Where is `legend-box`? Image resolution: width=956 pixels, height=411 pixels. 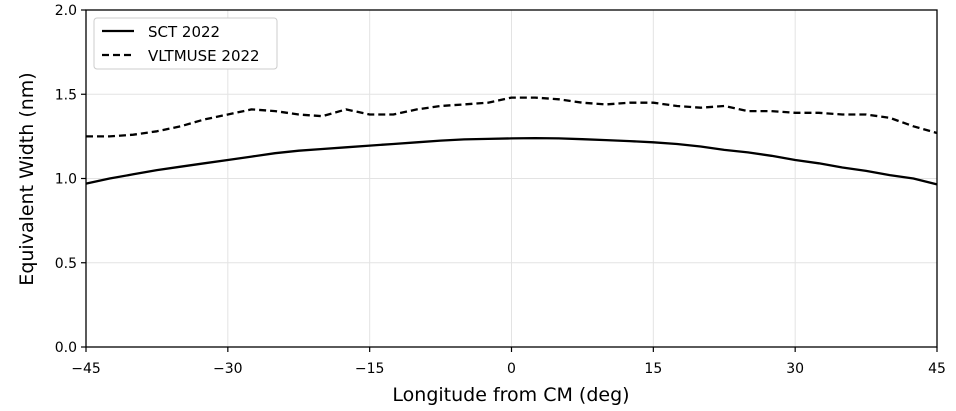 legend-box is located at coordinates (185, 43).